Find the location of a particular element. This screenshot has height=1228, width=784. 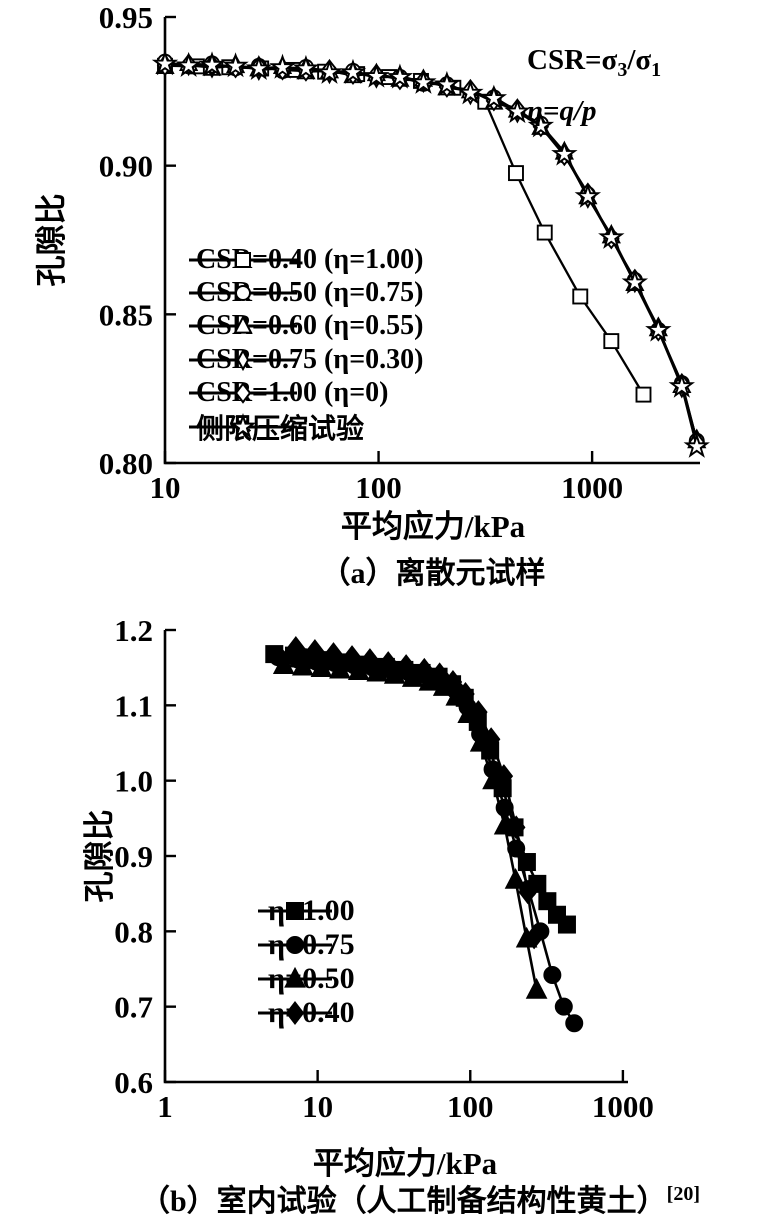

annotation-text: η=q/p is located at coordinates (562, 110).